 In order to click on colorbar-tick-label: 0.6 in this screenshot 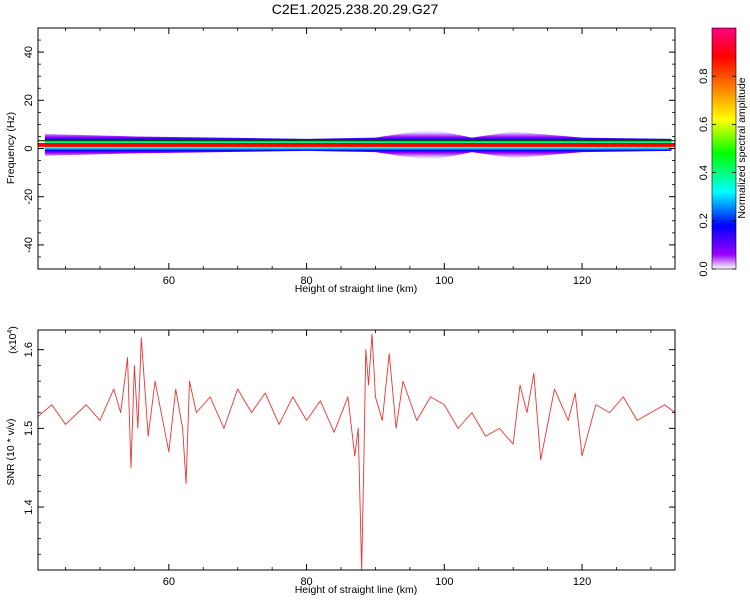, I will do `click(704, 124)`.